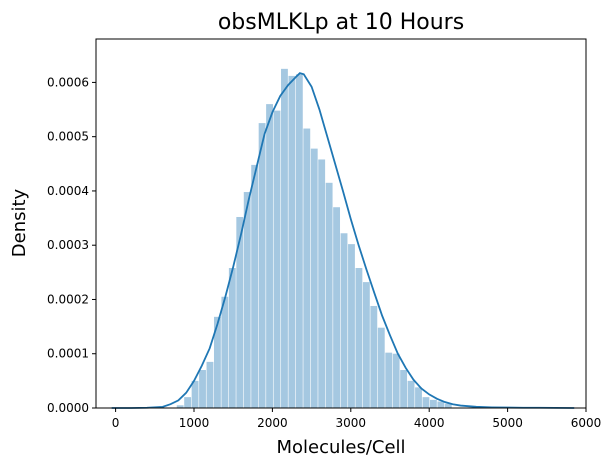 The height and width of the screenshot is (466, 607). Describe the element at coordinates (341, 22) in the screenshot. I see `chart-title: obsMLKLp at 10 Hours` at that location.